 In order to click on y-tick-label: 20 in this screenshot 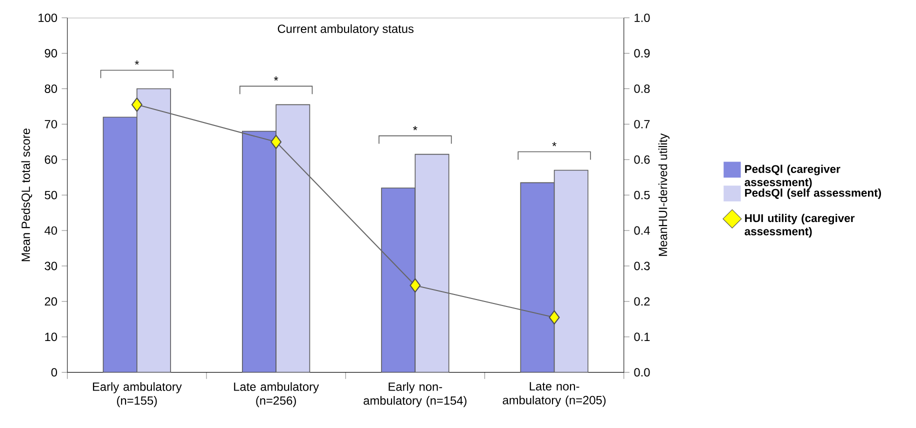, I will do `click(51, 301)`.